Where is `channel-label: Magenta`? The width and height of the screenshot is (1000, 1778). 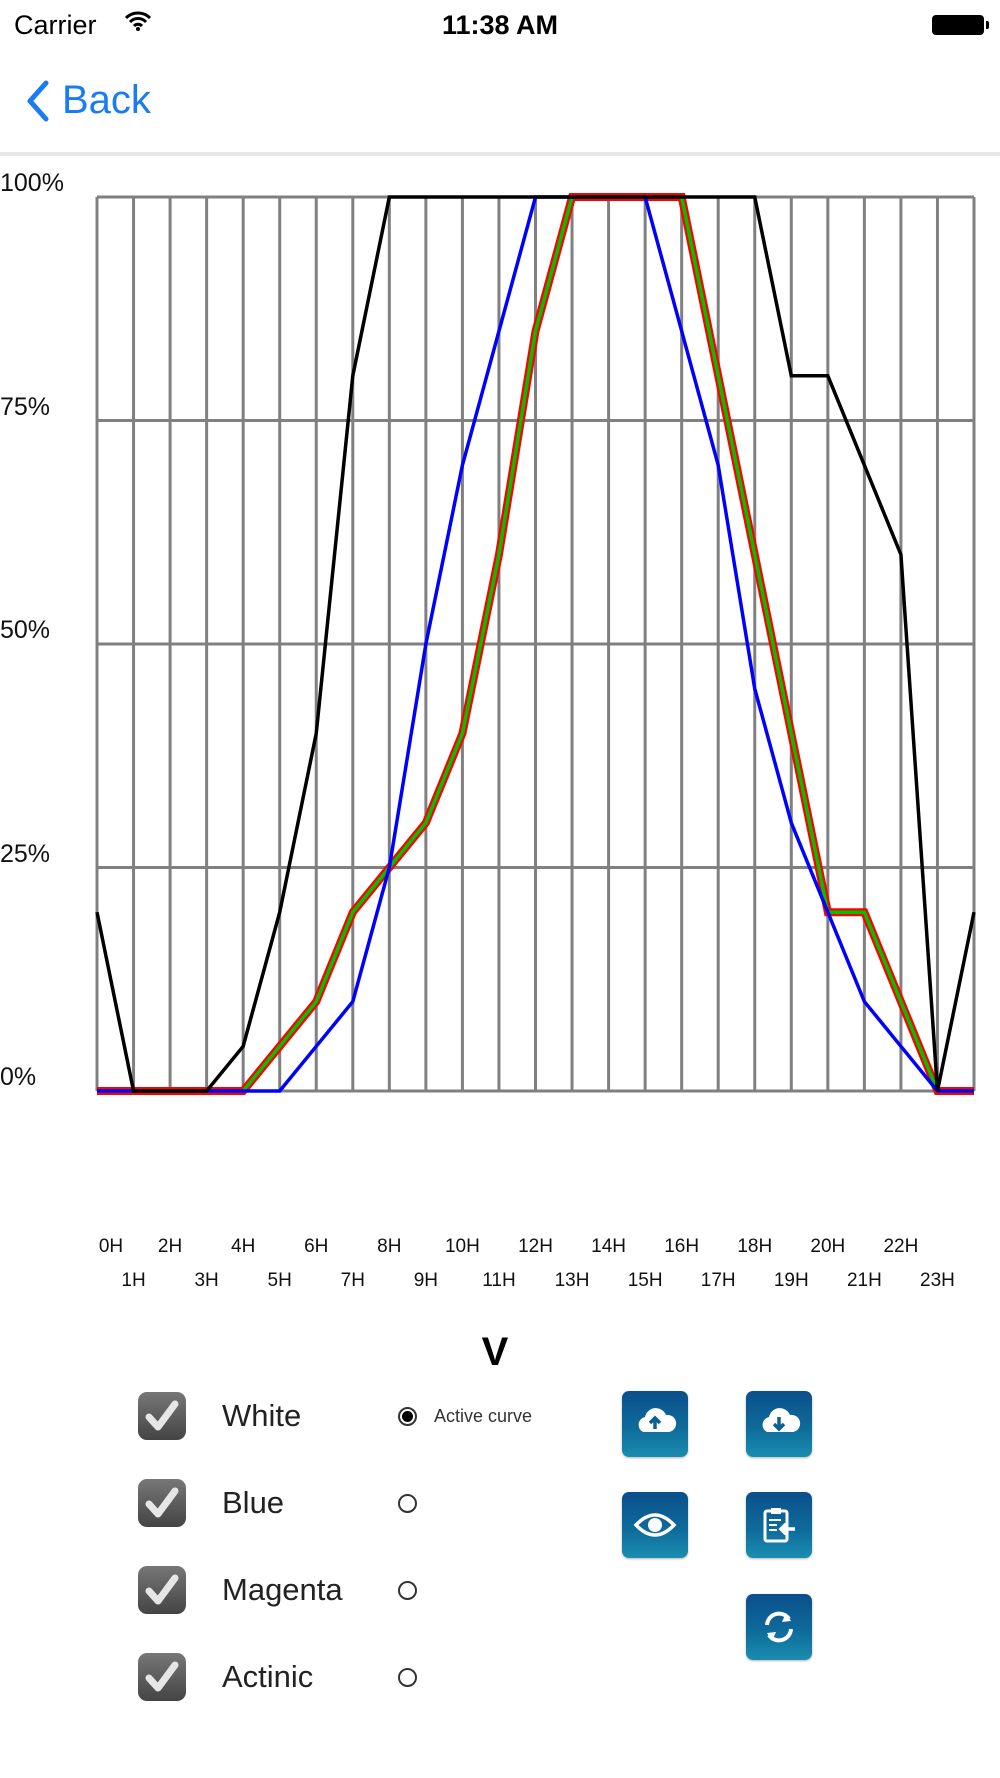
channel-label: Magenta is located at coordinates (282, 1589).